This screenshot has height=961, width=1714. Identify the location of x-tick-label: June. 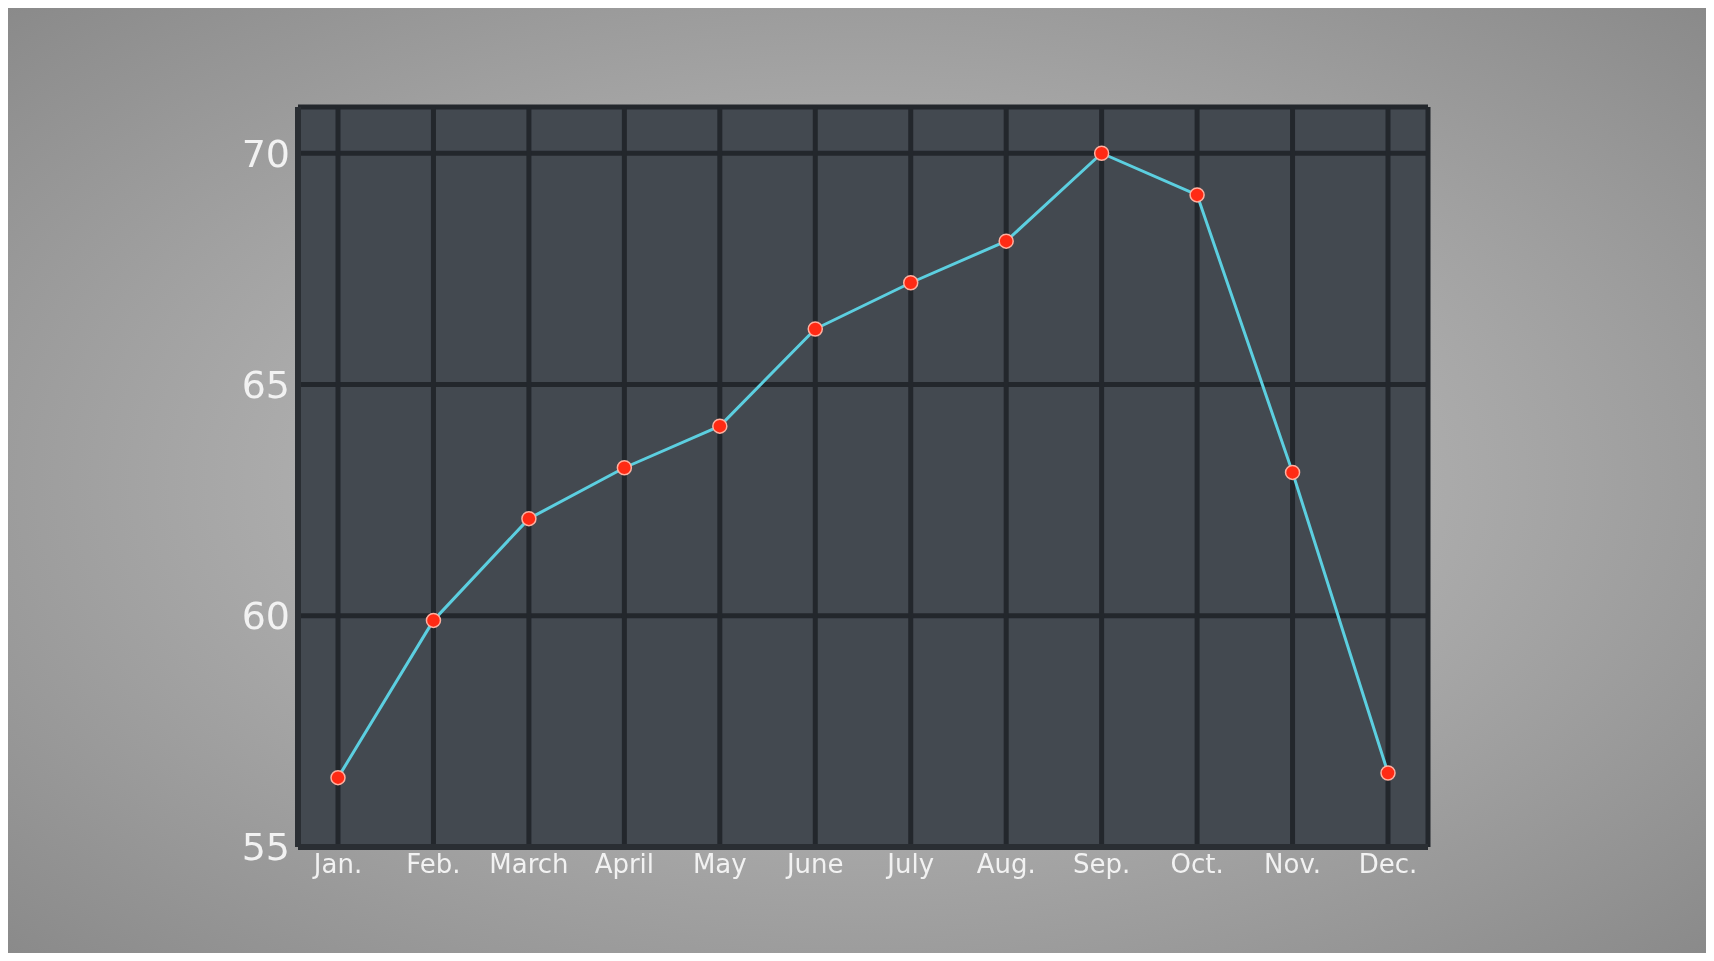
(814, 864).